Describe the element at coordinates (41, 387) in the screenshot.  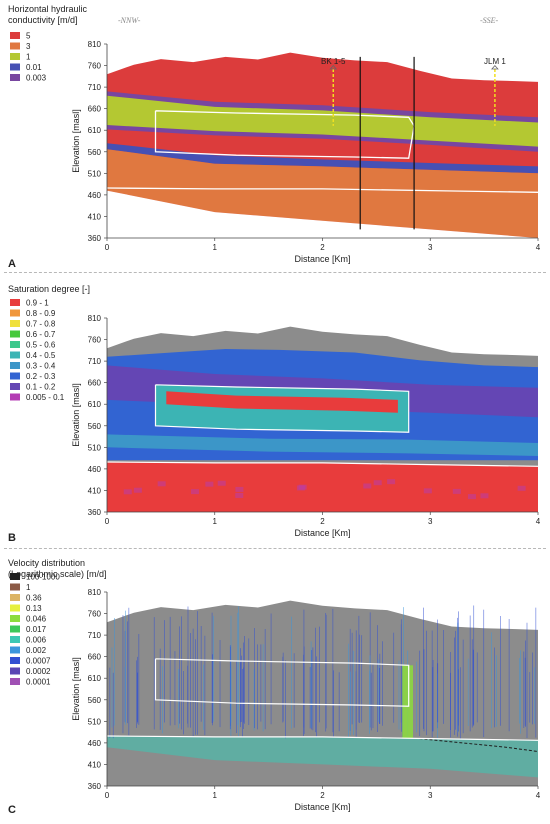
I see `legend-label: 0.1 - 0.2` at that location.